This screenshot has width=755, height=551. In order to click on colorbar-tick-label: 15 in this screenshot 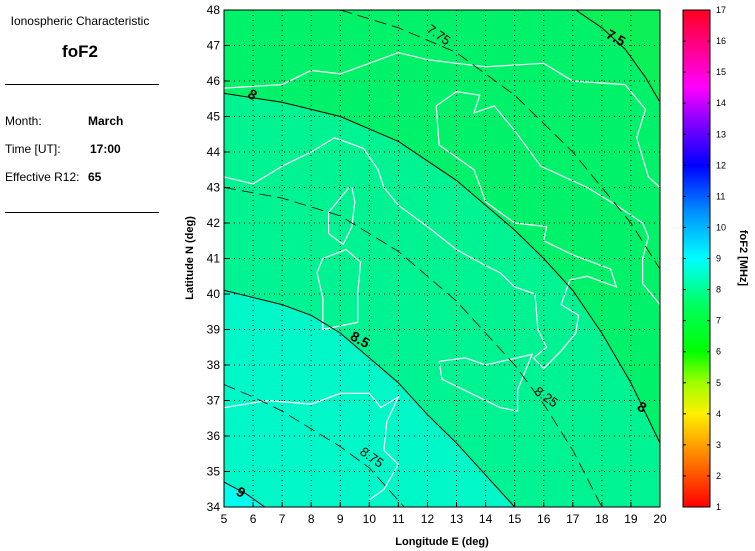, I will do `click(721, 72)`.